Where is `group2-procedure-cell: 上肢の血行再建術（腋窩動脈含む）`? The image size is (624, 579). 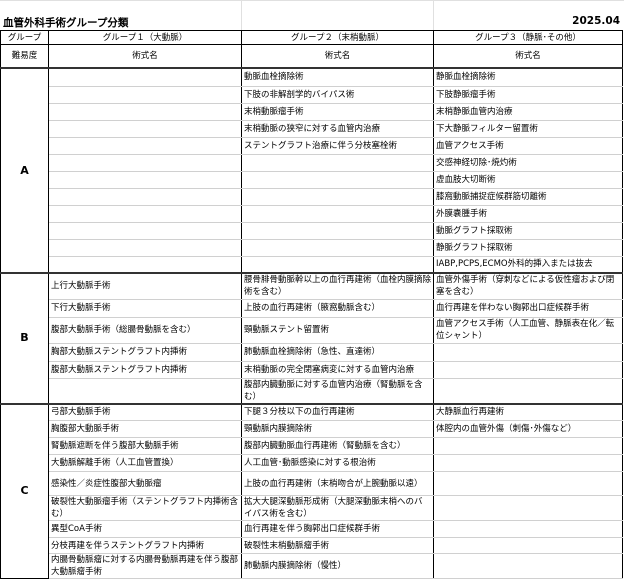 group2-procedure-cell: 上肢の血行再建術（腋窩動脈含む） is located at coordinates (337, 308).